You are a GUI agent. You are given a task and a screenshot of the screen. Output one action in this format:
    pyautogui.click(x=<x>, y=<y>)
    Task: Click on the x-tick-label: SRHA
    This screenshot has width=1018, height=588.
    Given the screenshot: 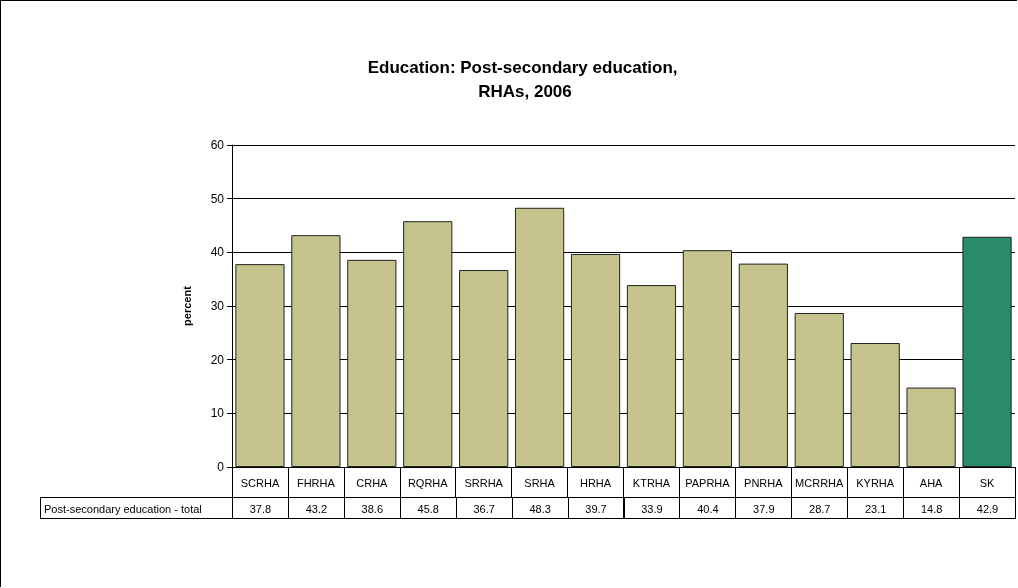 What is the action you would take?
    pyautogui.click(x=540, y=482)
    